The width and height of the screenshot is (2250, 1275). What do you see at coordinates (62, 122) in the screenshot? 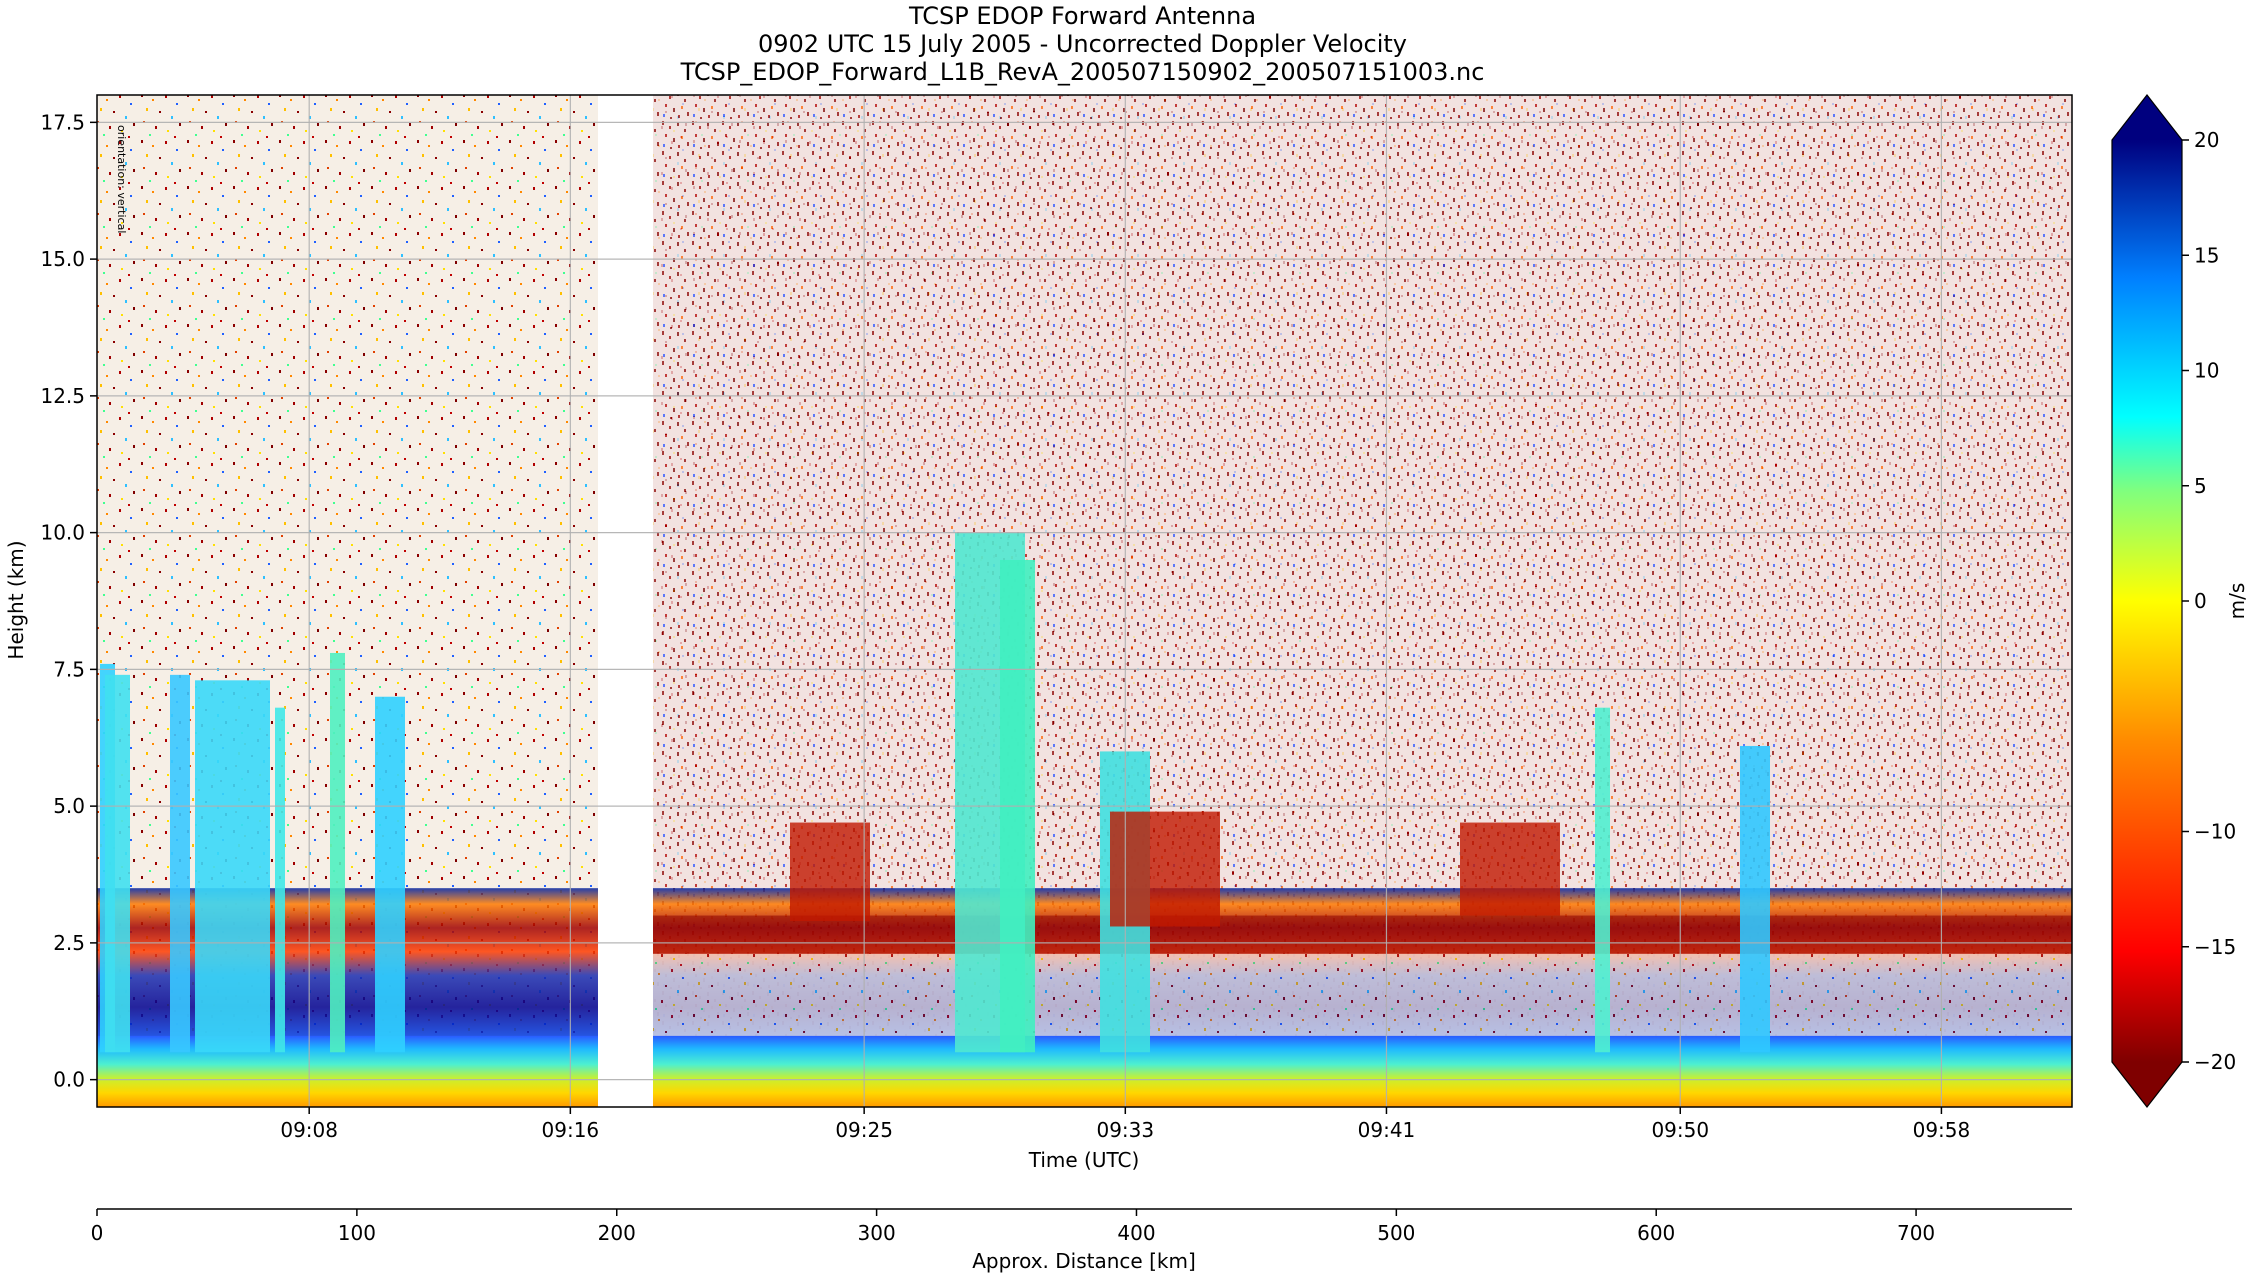
I see `y-tick-label: 17.5` at bounding box center [62, 122].